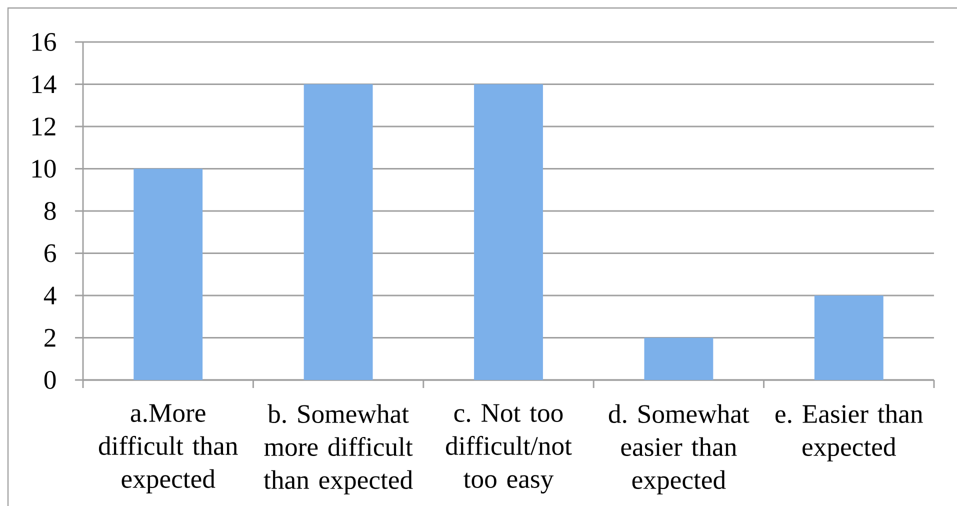 This screenshot has width=957, height=506. Describe the element at coordinates (509, 449) in the screenshot. I see `x-tick-label: c. Not too difficult/not too easy` at that location.